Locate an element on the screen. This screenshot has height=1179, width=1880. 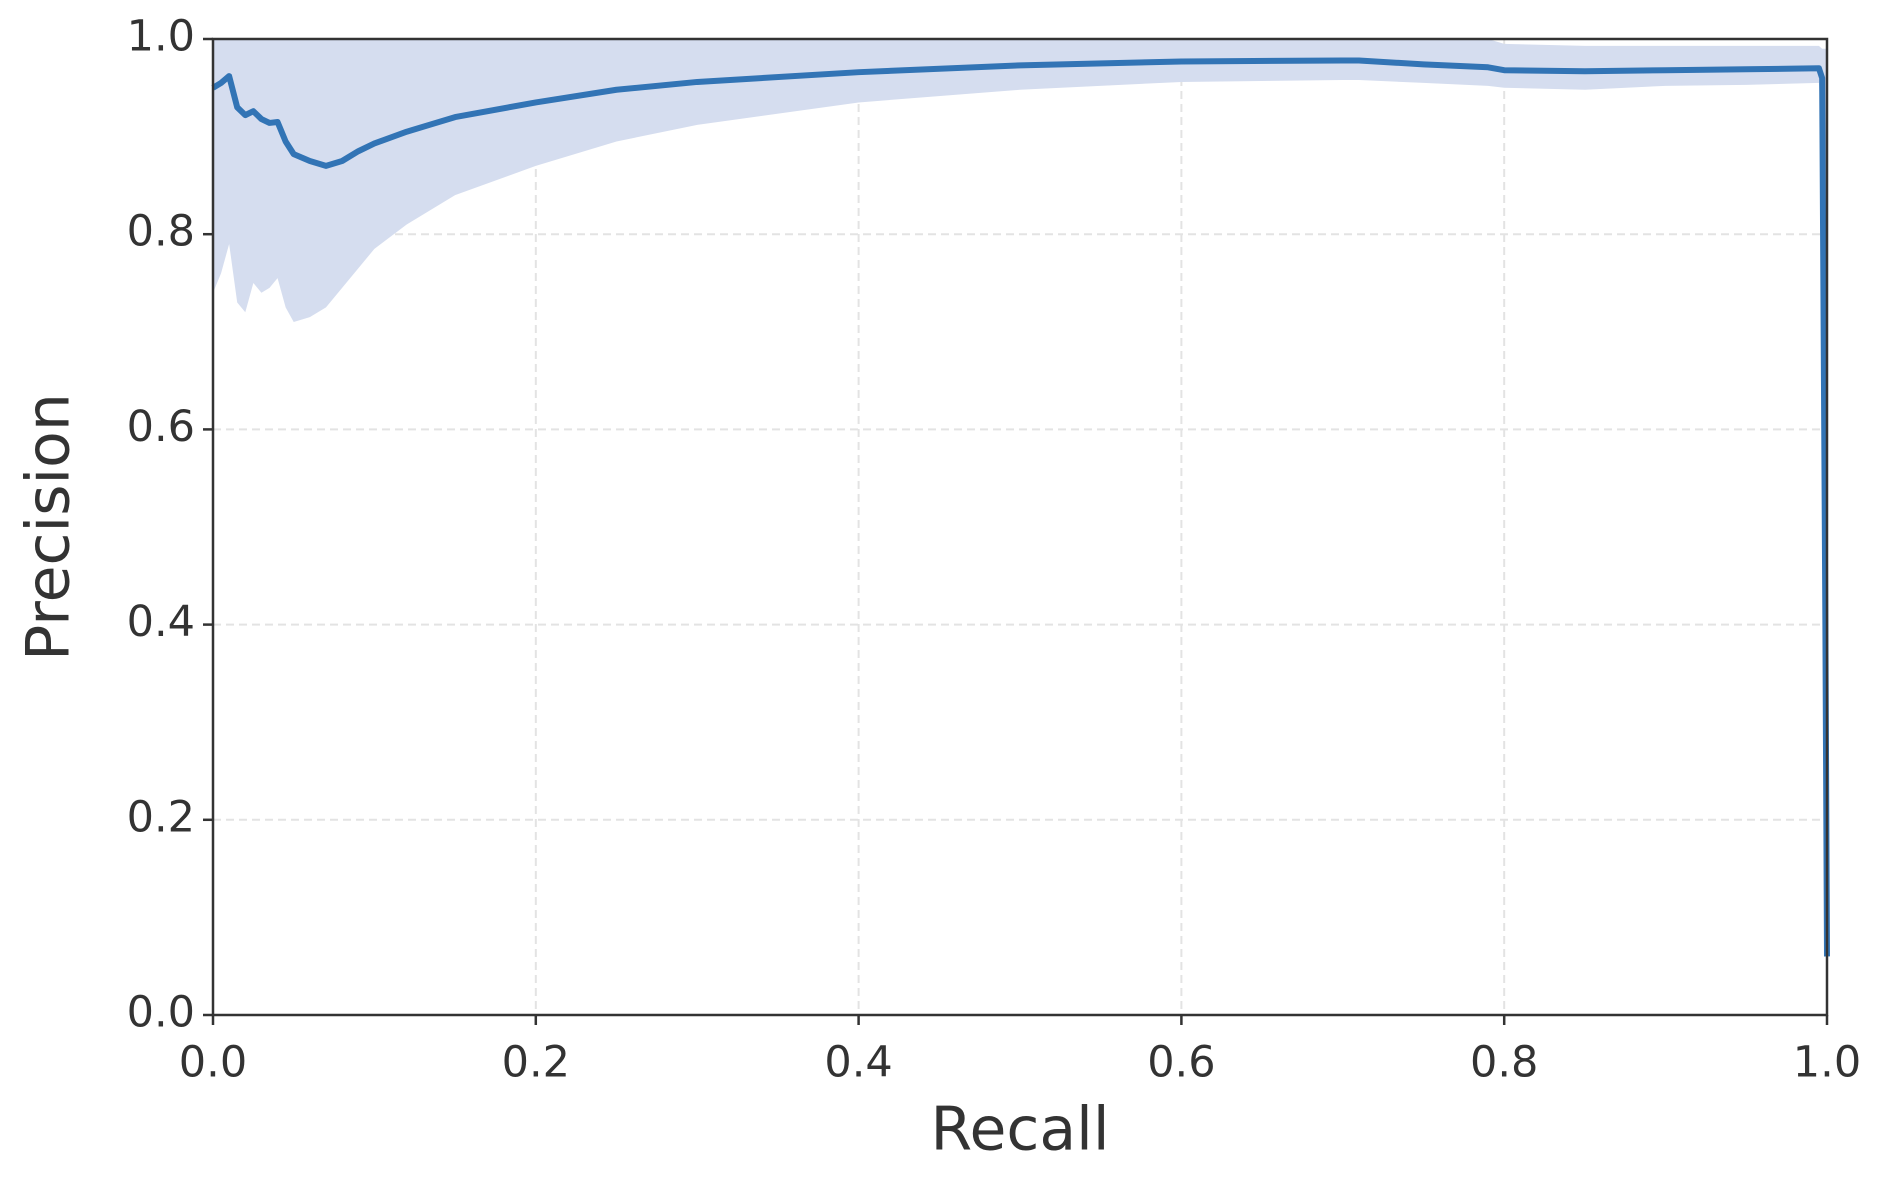
y-axis-label: Precision is located at coordinates (49, 527).